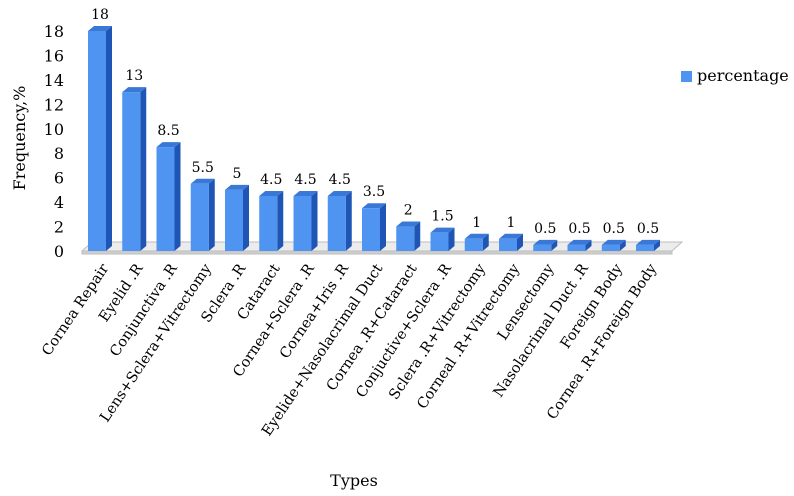 This screenshot has height=496, width=794. I want to click on data-label: 5.5, so click(203, 168).